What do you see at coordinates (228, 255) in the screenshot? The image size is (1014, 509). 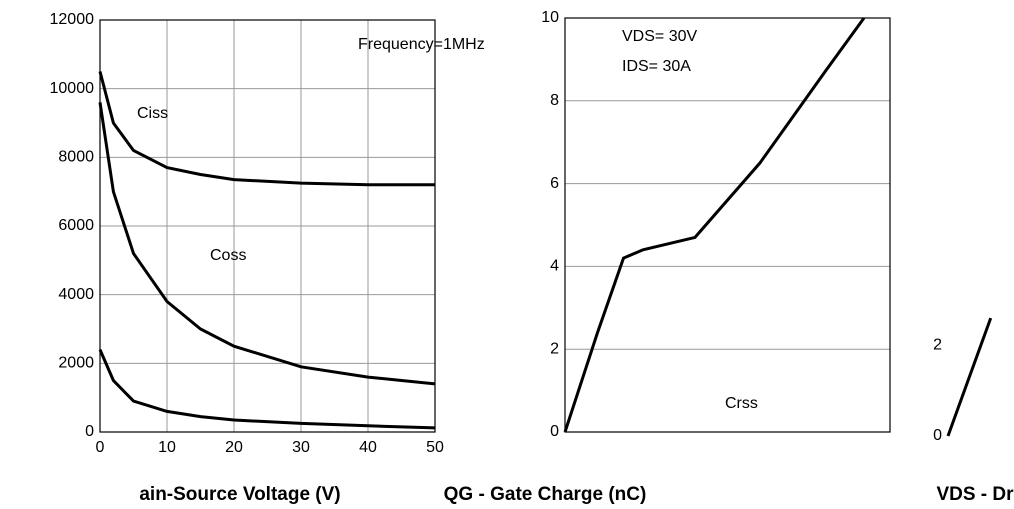 I see `curve-label: Coss` at bounding box center [228, 255].